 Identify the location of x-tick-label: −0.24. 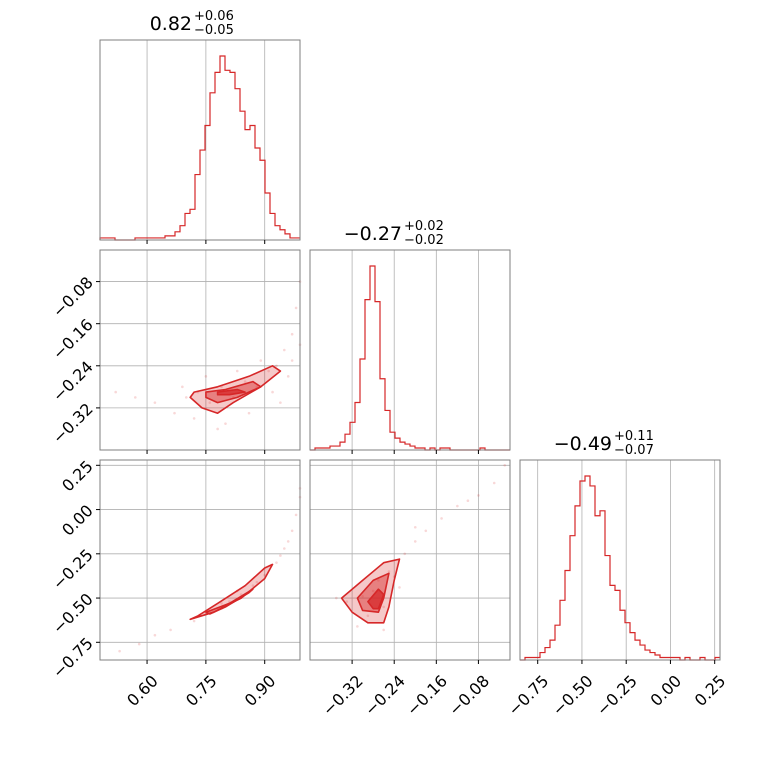
(385, 695).